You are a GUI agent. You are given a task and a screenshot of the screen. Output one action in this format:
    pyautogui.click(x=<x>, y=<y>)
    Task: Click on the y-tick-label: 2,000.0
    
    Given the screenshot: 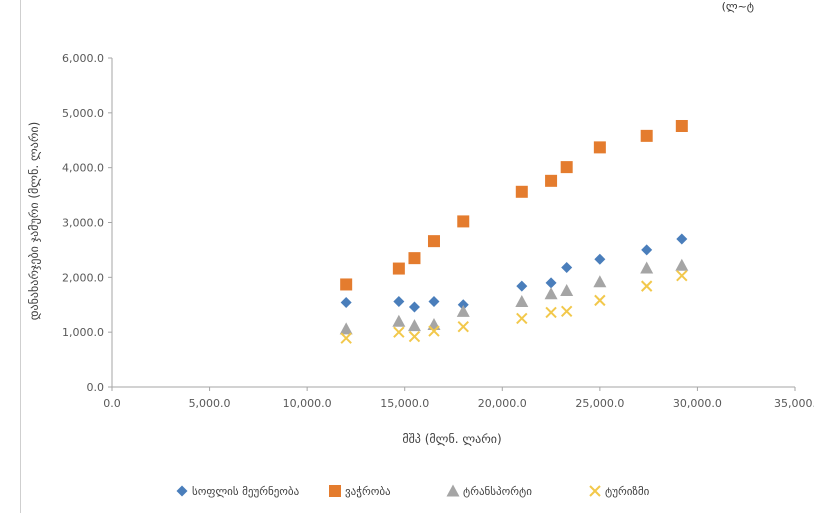 What is the action you would take?
    pyautogui.click(x=83, y=277)
    